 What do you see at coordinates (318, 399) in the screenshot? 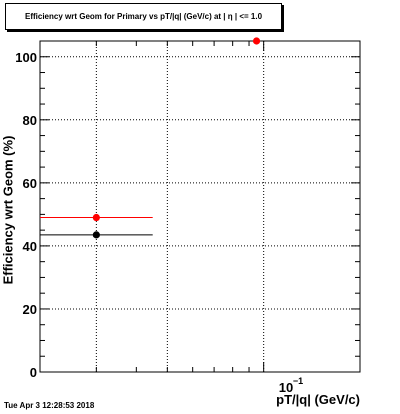
I see `x-axis-label: pT/|q| (GeV/c)` at bounding box center [318, 399].